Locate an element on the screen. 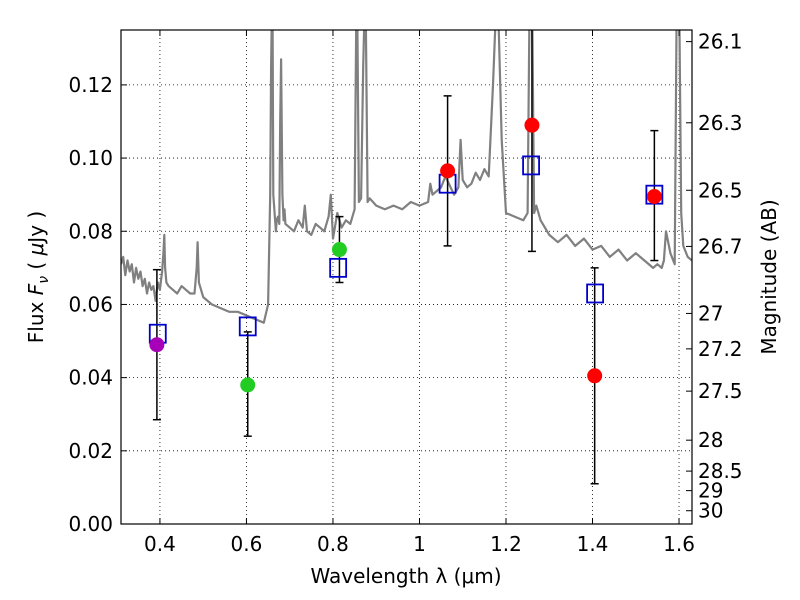 This screenshot has height=600, width=800. x-tick-label: 1.4 is located at coordinates (593, 544).